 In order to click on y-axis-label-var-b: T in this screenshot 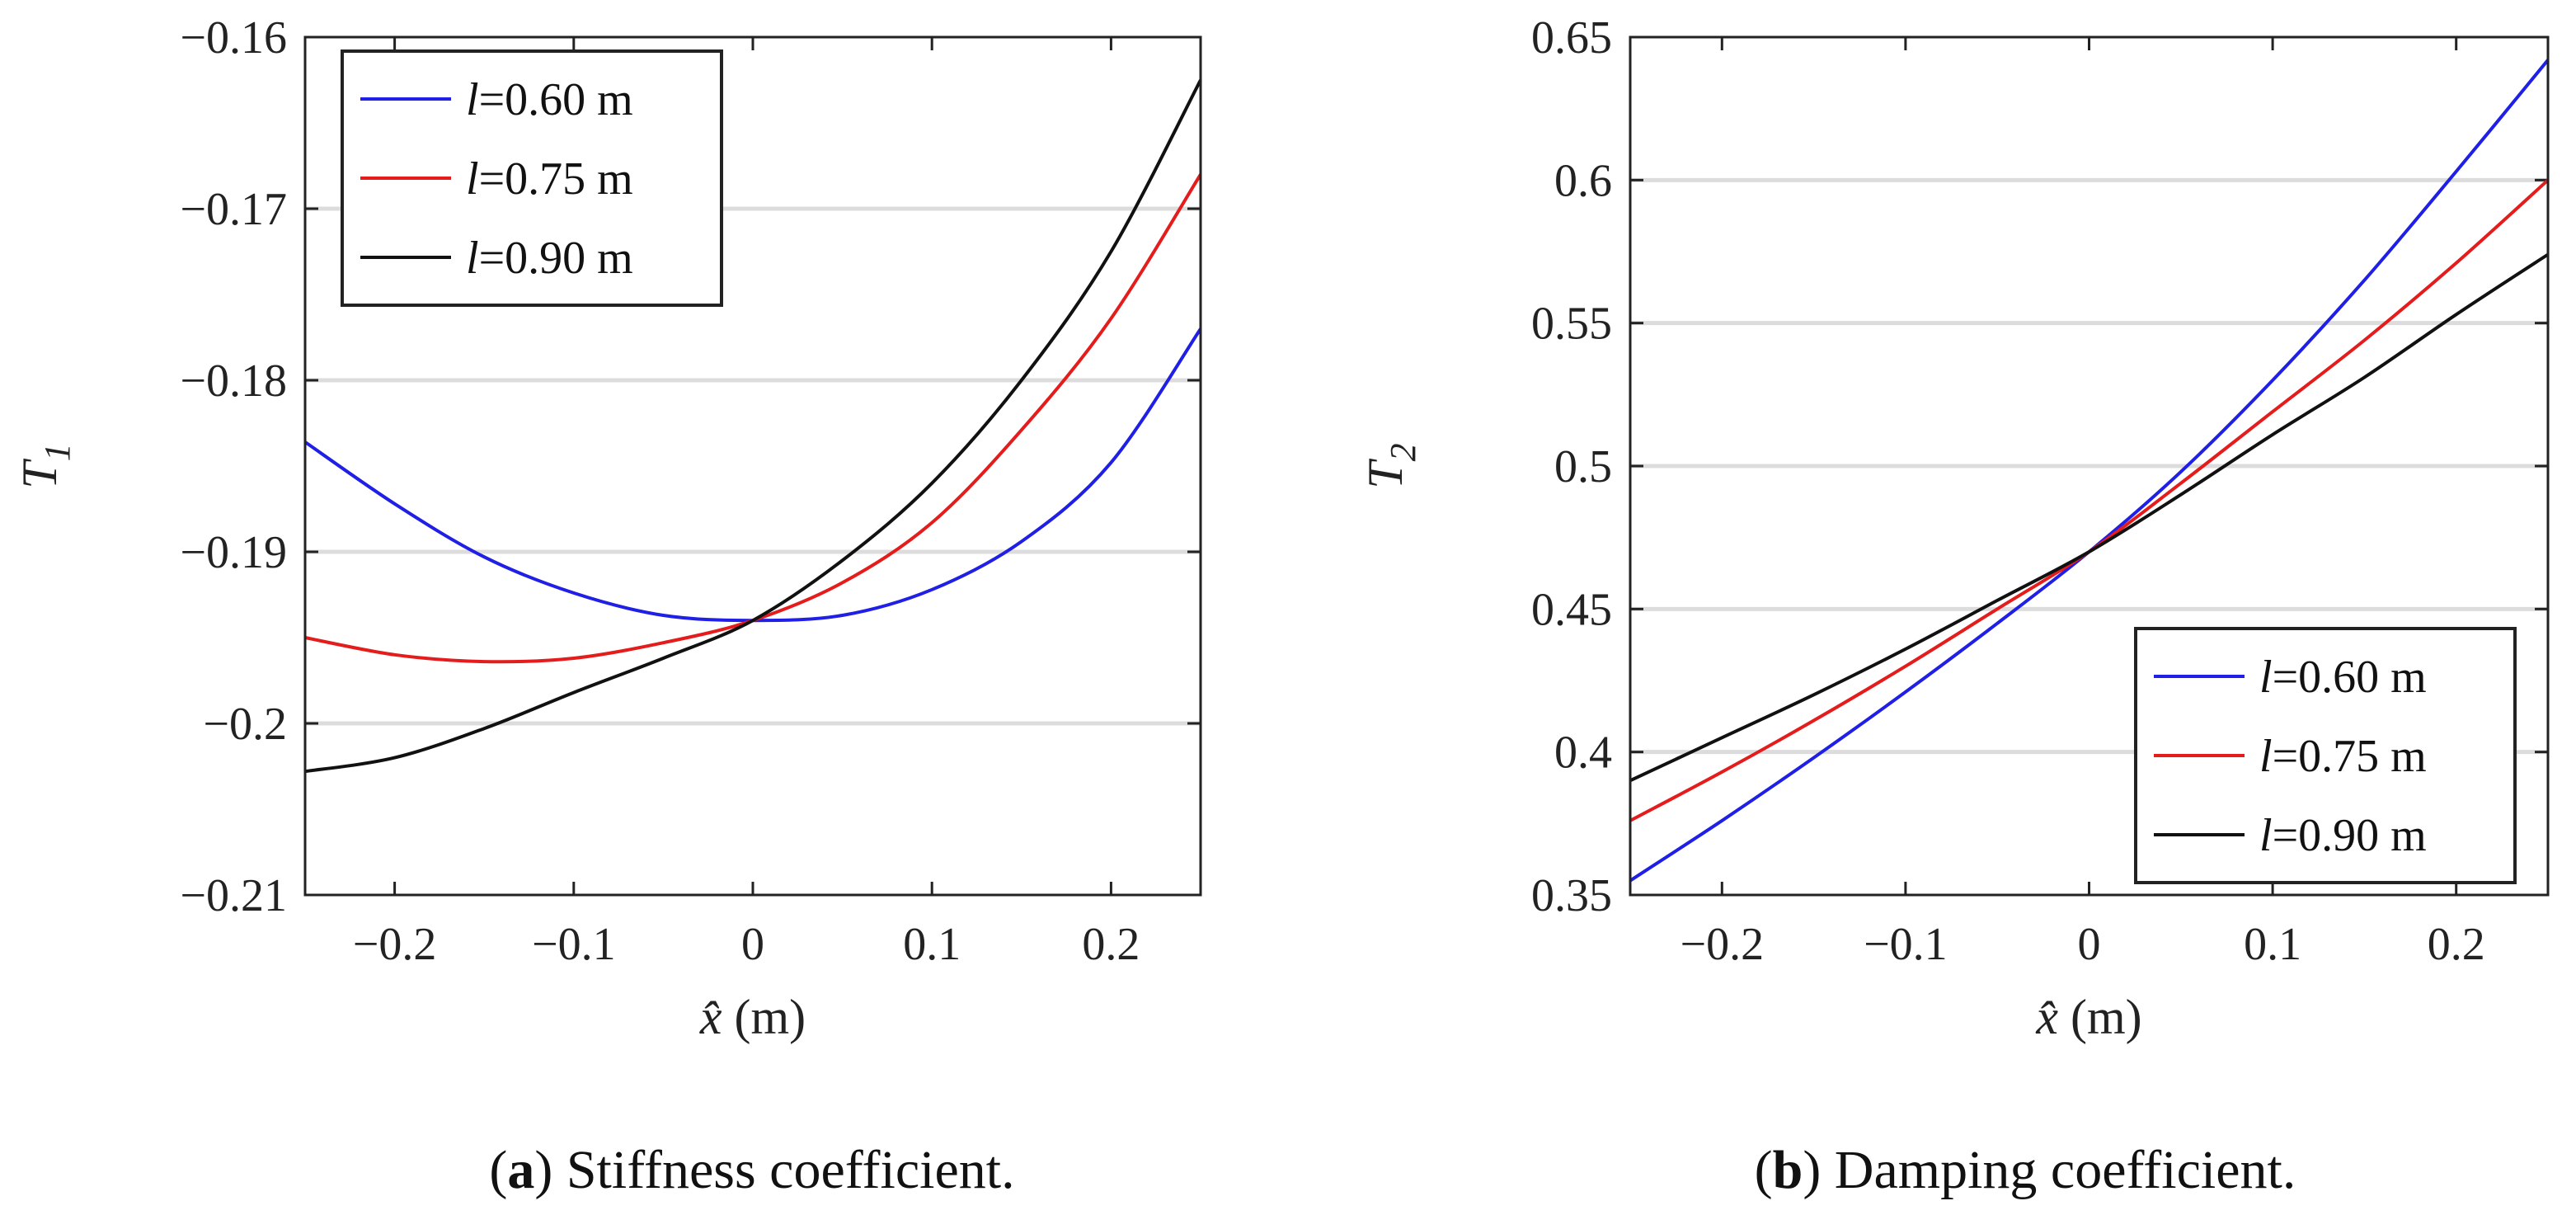, I will do `click(1385, 474)`.